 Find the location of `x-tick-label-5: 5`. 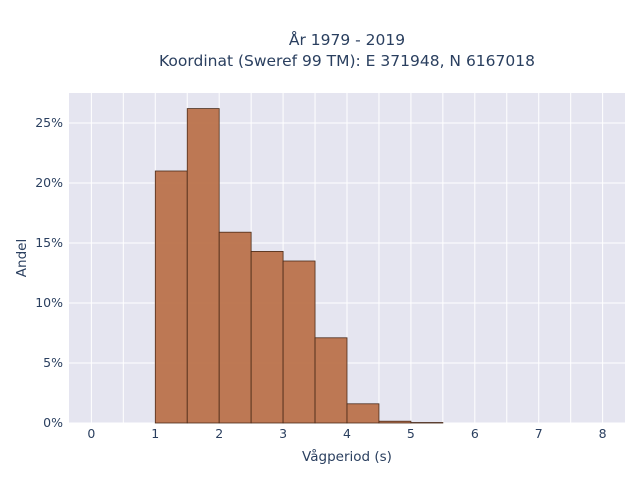

x-tick-label-5: 5 is located at coordinates (411, 433).